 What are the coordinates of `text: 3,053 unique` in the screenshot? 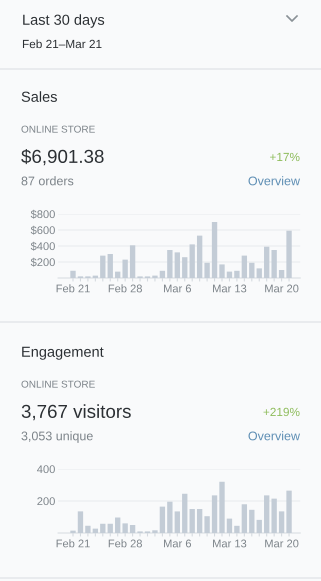 It's located at (57, 437).